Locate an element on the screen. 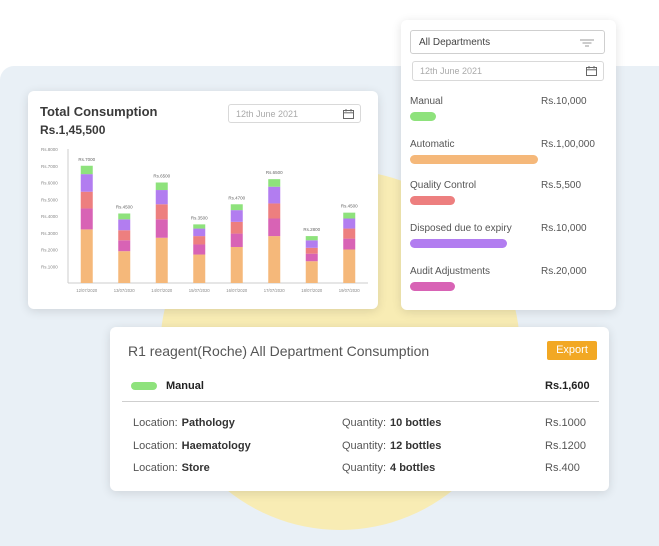 The height and width of the screenshot is (546, 659). x-tick-label: 18/07/2020 is located at coordinates (312, 290).